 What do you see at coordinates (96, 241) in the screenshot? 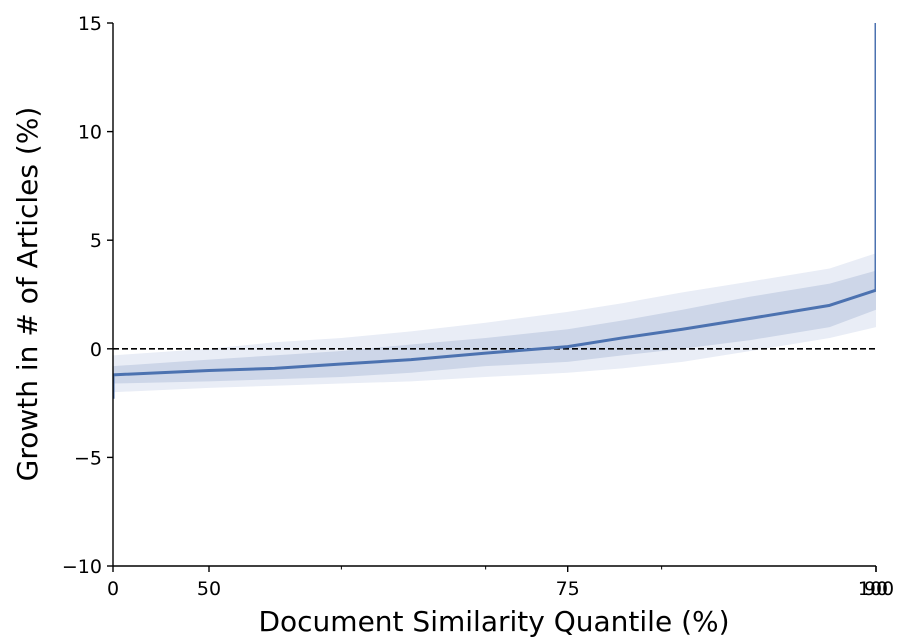
I see `y-tick-label: 5` at bounding box center [96, 241].